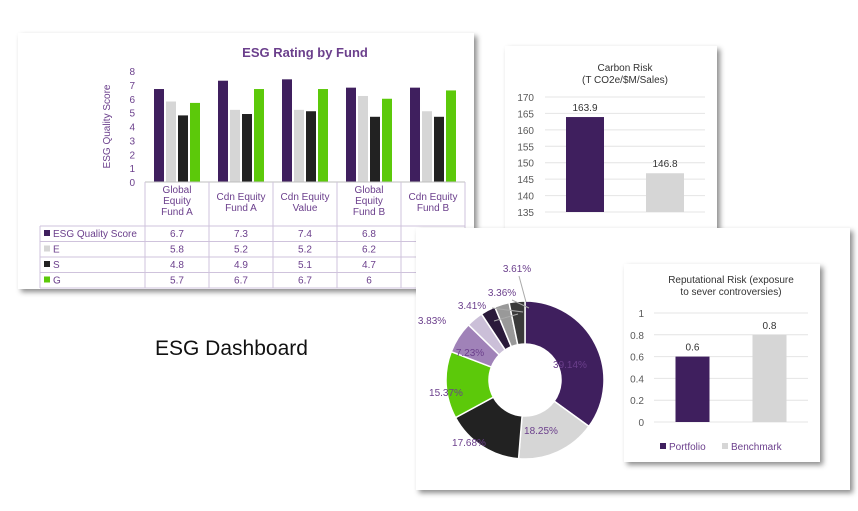 Image resolution: width=858 pixels, height=511 pixels. I want to click on slice-label: 15.37%, so click(446, 393).